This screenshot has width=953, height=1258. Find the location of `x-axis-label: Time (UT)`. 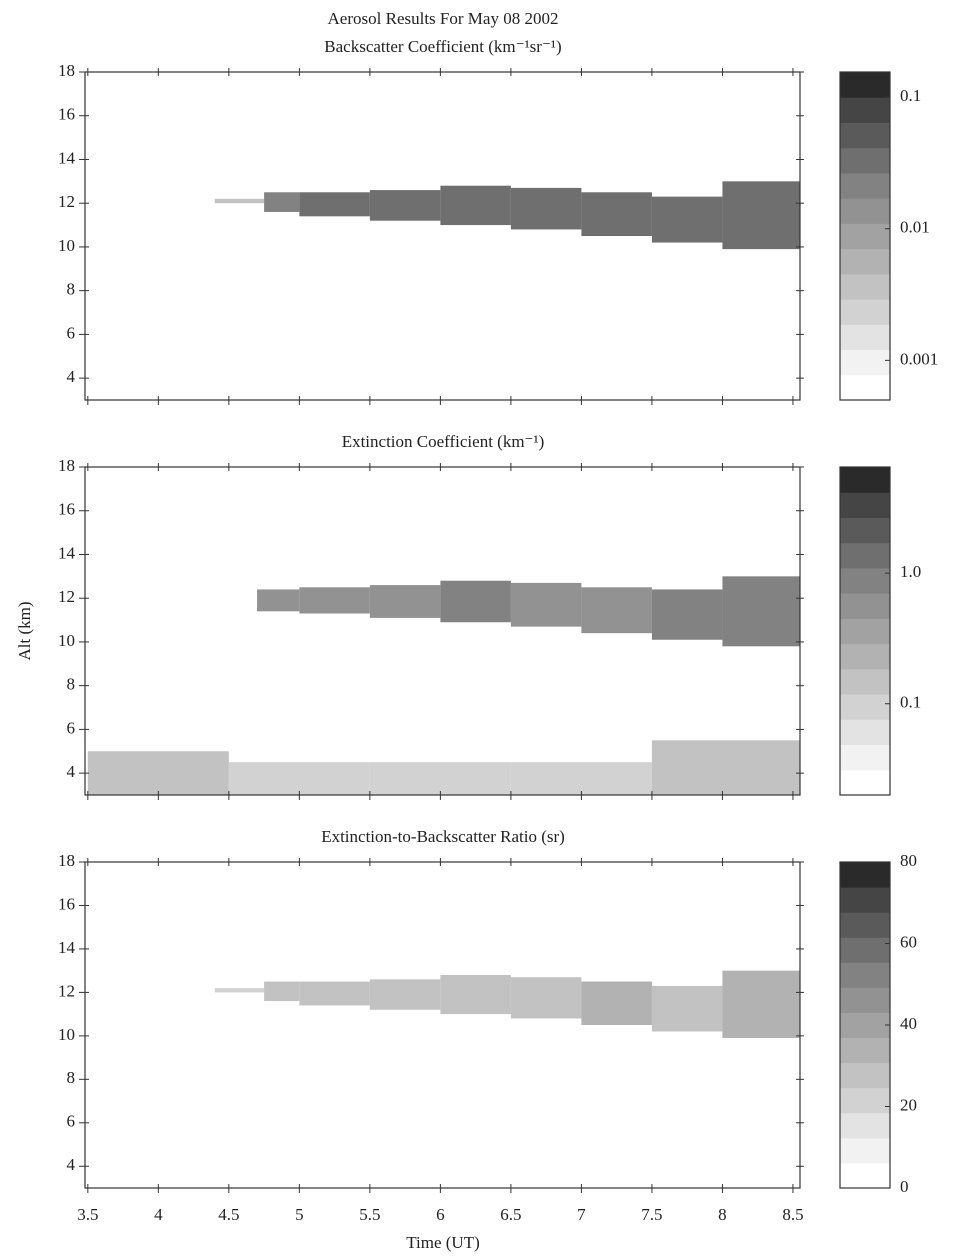

x-axis-label: Time (UT) is located at coordinates (443, 1242).